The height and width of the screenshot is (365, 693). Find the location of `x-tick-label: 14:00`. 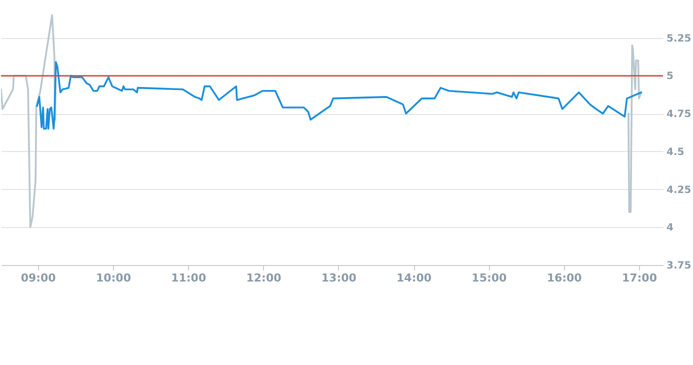

x-tick-label: 14:00 is located at coordinates (414, 278).